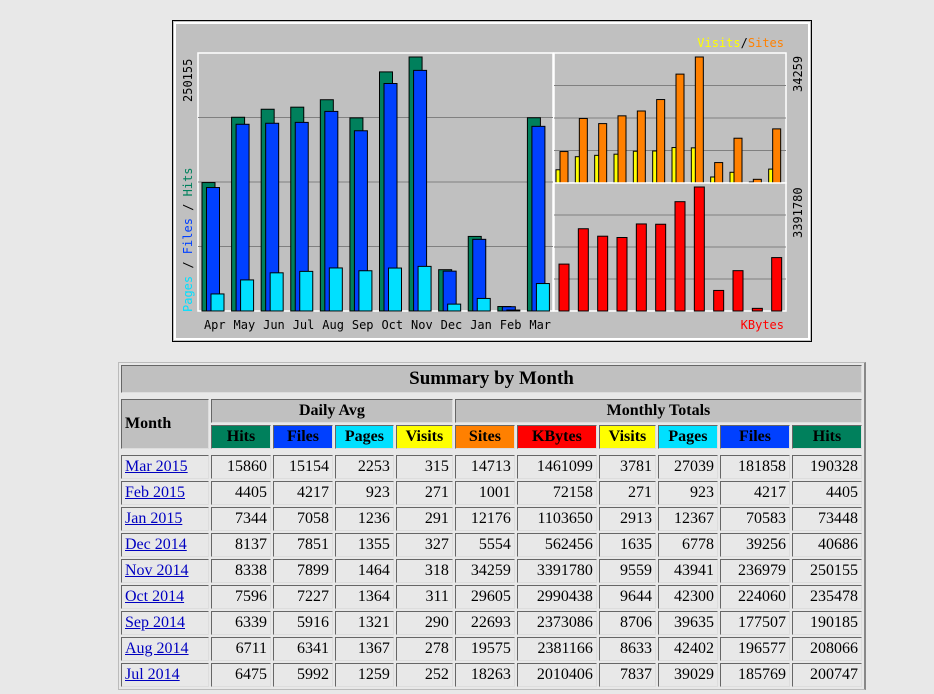 The height and width of the screenshot is (694, 934). I want to click on value-cell: 39635, so click(687, 623).